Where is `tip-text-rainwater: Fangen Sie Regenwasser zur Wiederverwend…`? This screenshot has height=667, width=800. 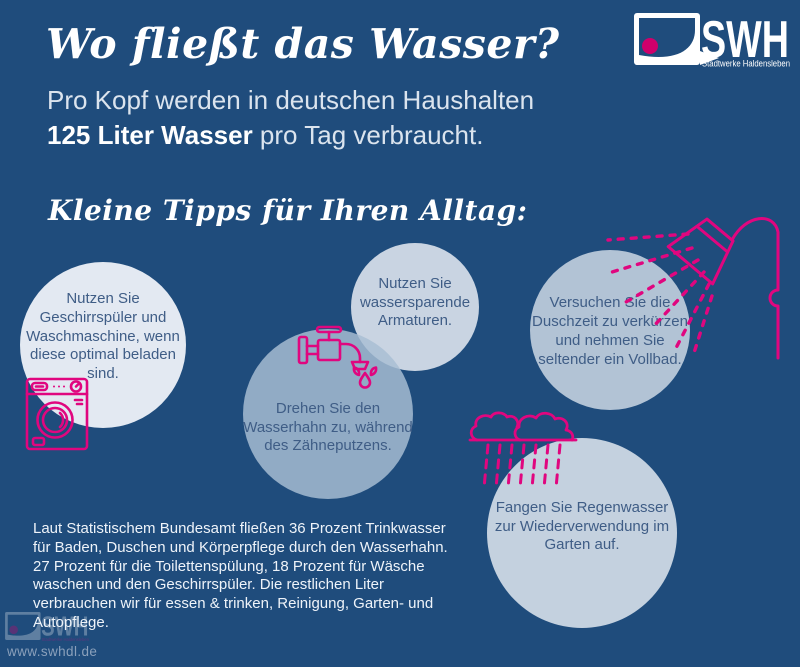 tip-text-rainwater: Fangen Sie Regenwasser zur Wiederverwend… is located at coordinates (582, 526).